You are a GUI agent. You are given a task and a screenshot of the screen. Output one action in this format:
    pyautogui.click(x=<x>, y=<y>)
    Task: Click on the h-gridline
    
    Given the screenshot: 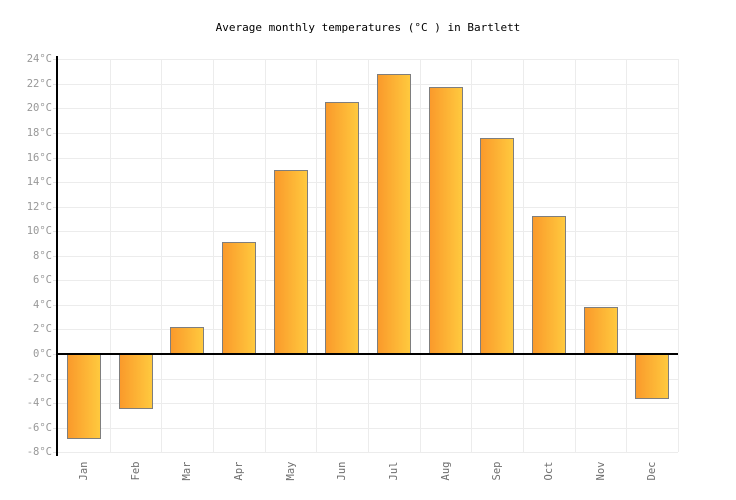 What is the action you would take?
    pyautogui.click(x=368, y=453)
    